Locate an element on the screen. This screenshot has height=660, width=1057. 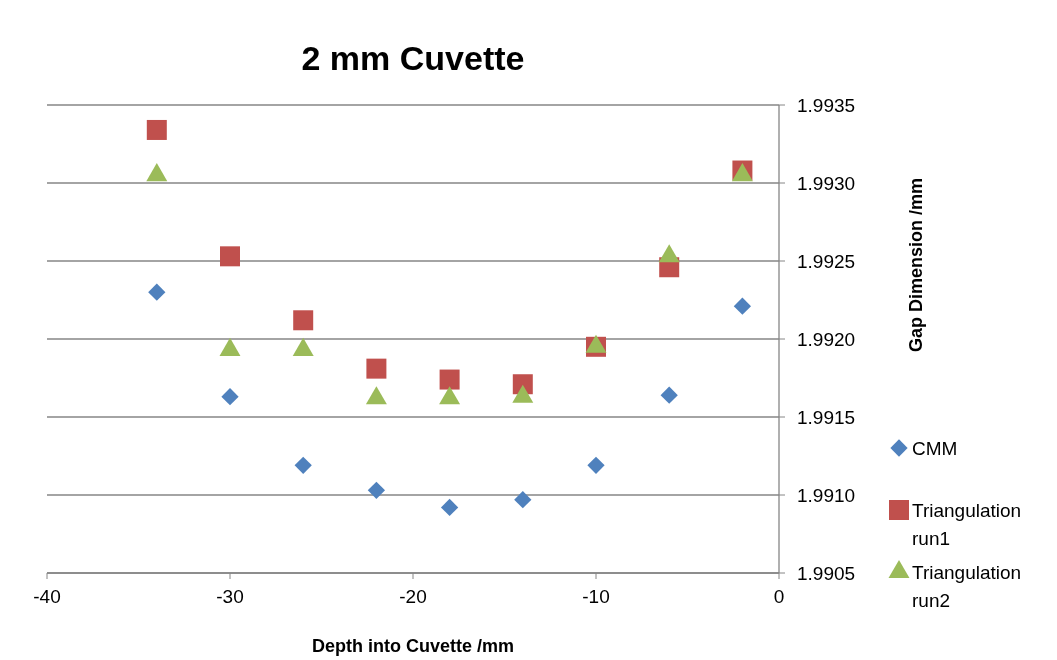
y2-tick-label: 1.9935 is located at coordinates (826, 105).